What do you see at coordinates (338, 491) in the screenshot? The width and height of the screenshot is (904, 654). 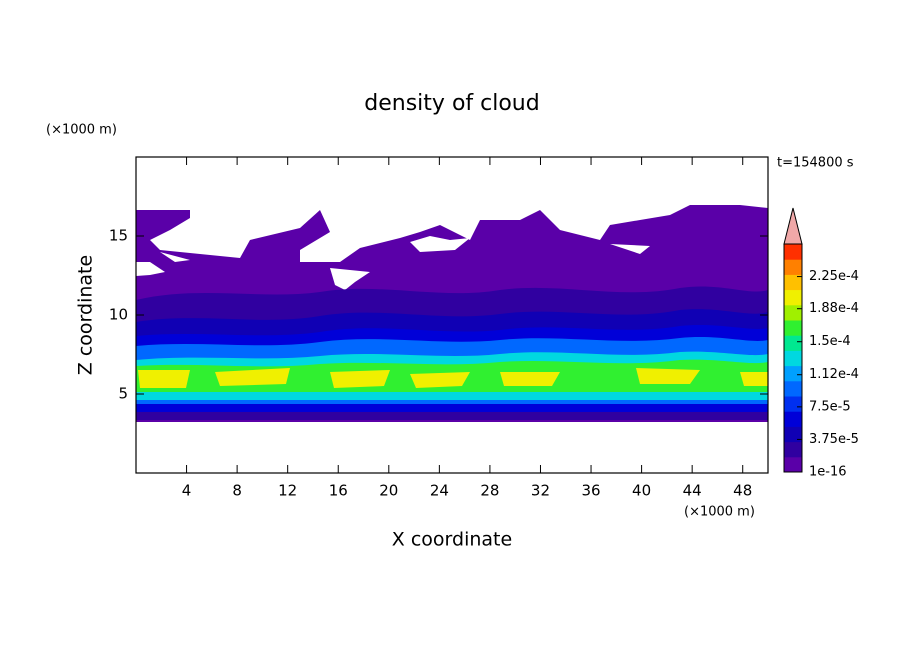 I see `x-tick-label: 16` at bounding box center [338, 491].